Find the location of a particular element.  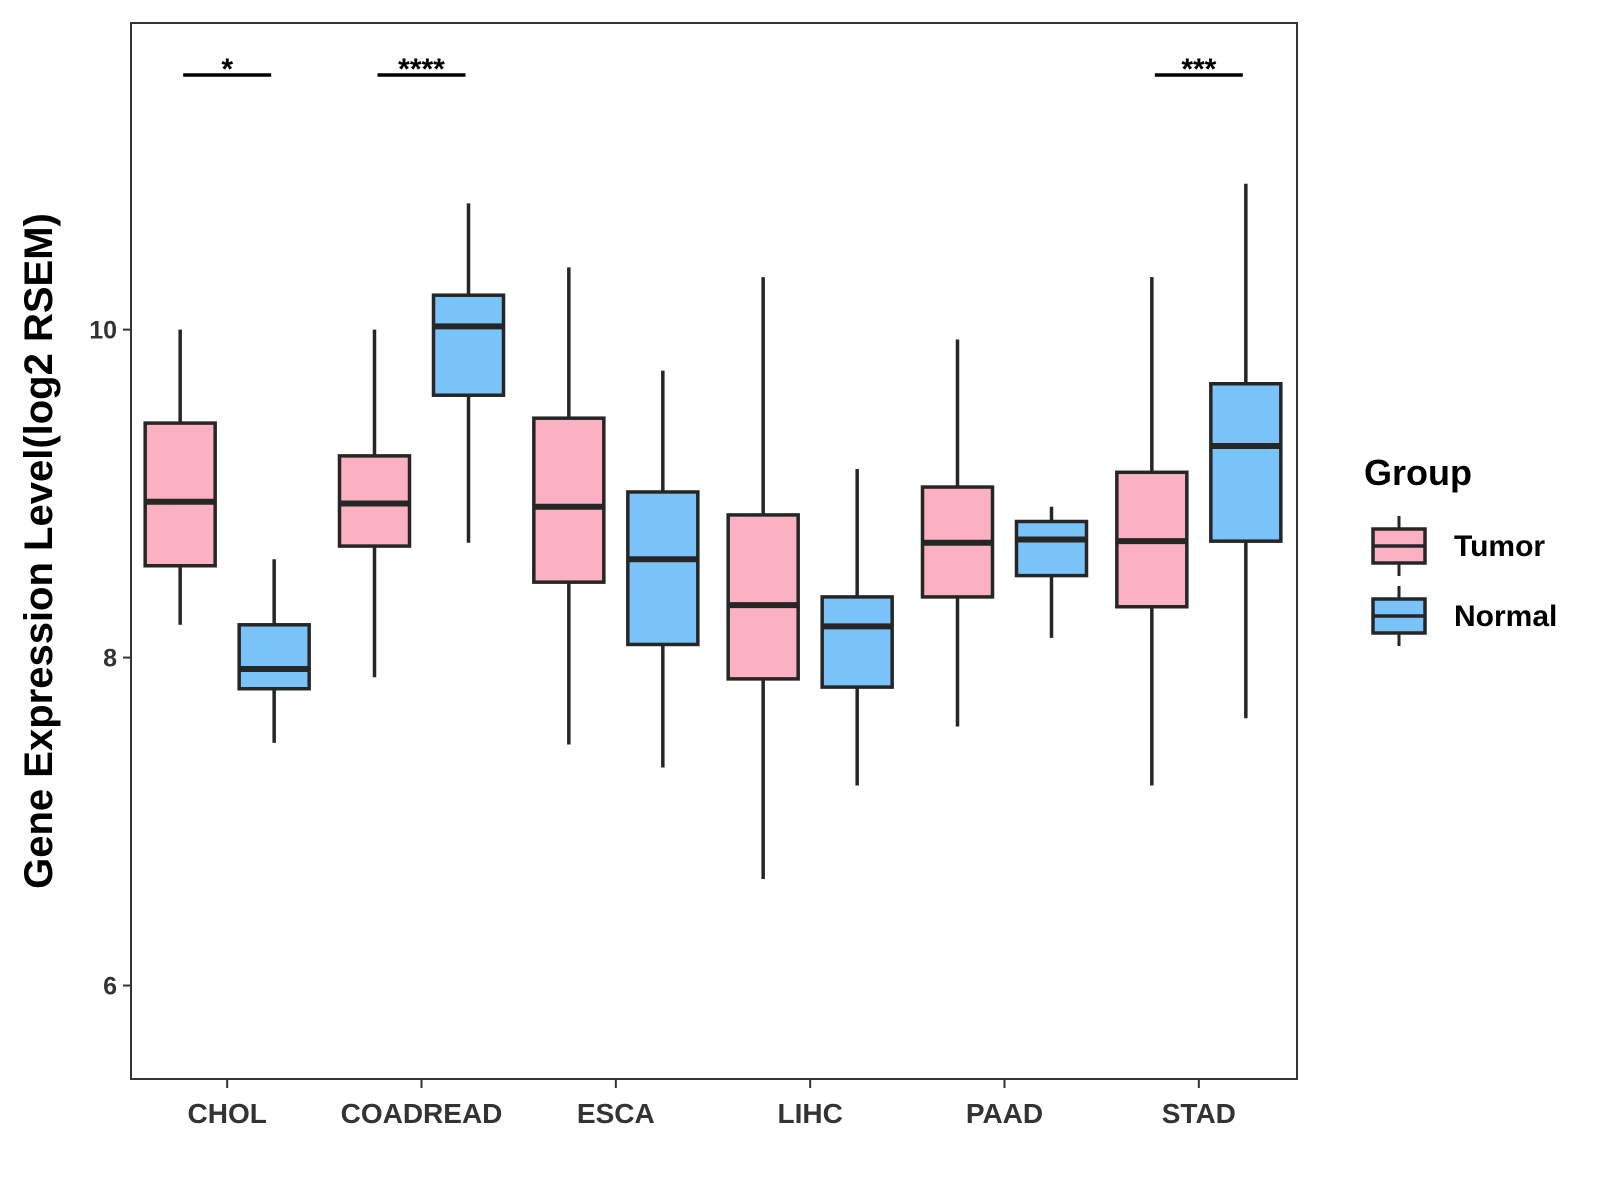

y-tick-label: 8 is located at coordinates (110, 659).